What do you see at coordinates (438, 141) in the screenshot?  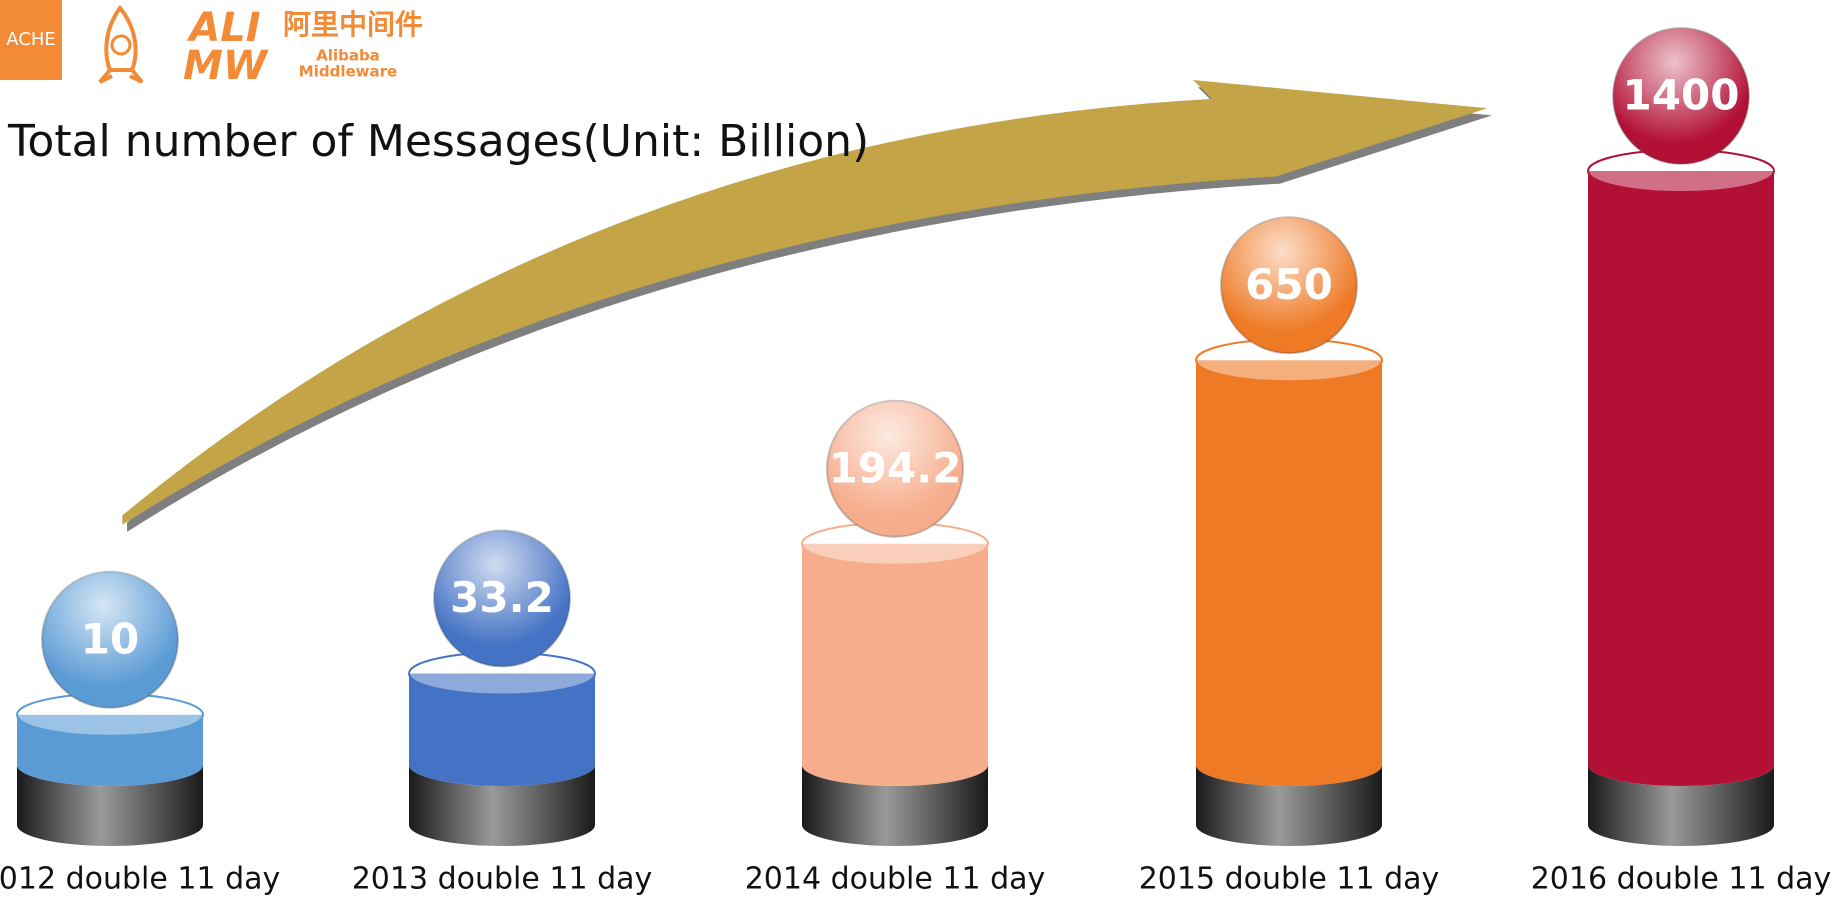 I see `chart-title: Total number of Messages(Unit: Billion)` at bounding box center [438, 141].